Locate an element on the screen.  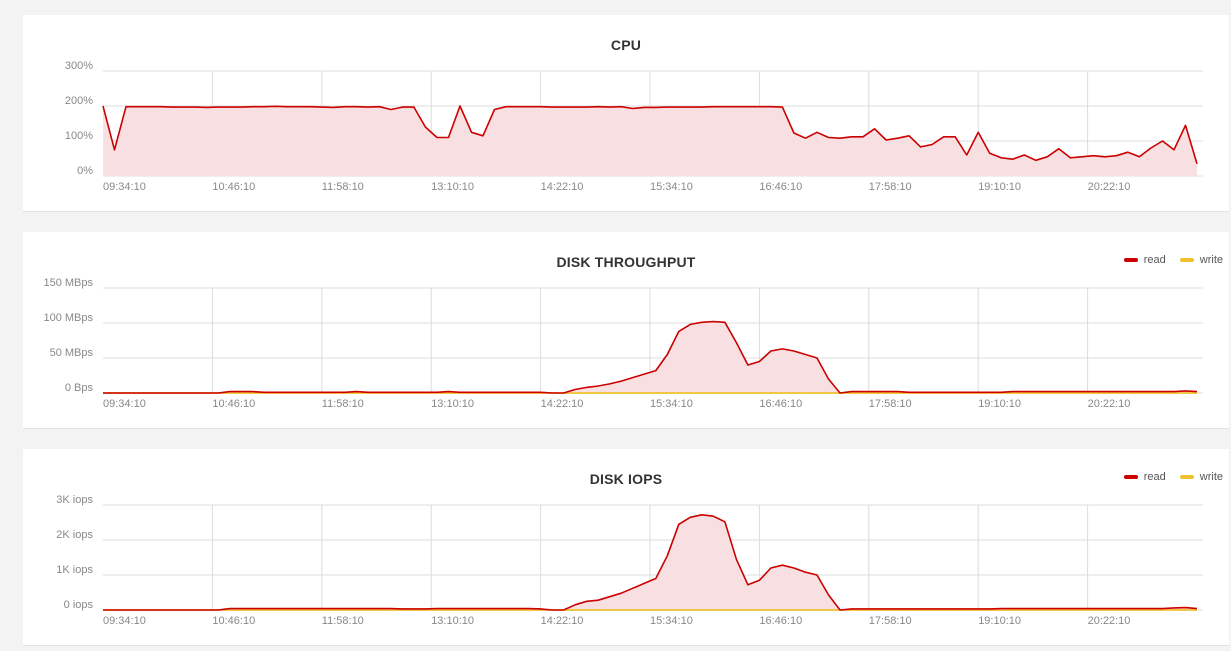
y-tick-label: 150 MBps is located at coordinates (68, 283).